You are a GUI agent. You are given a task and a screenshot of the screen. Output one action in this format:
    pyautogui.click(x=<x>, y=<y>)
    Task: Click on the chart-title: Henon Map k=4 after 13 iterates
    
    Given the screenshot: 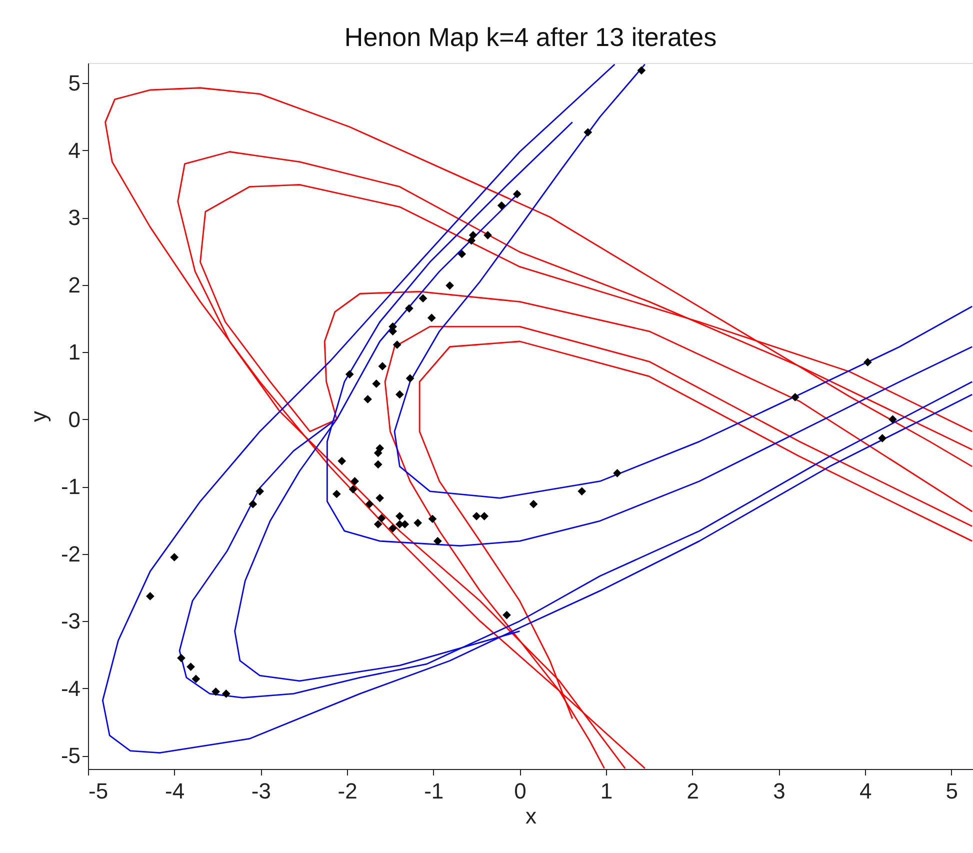 What is the action you would take?
    pyautogui.click(x=530, y=37)
    